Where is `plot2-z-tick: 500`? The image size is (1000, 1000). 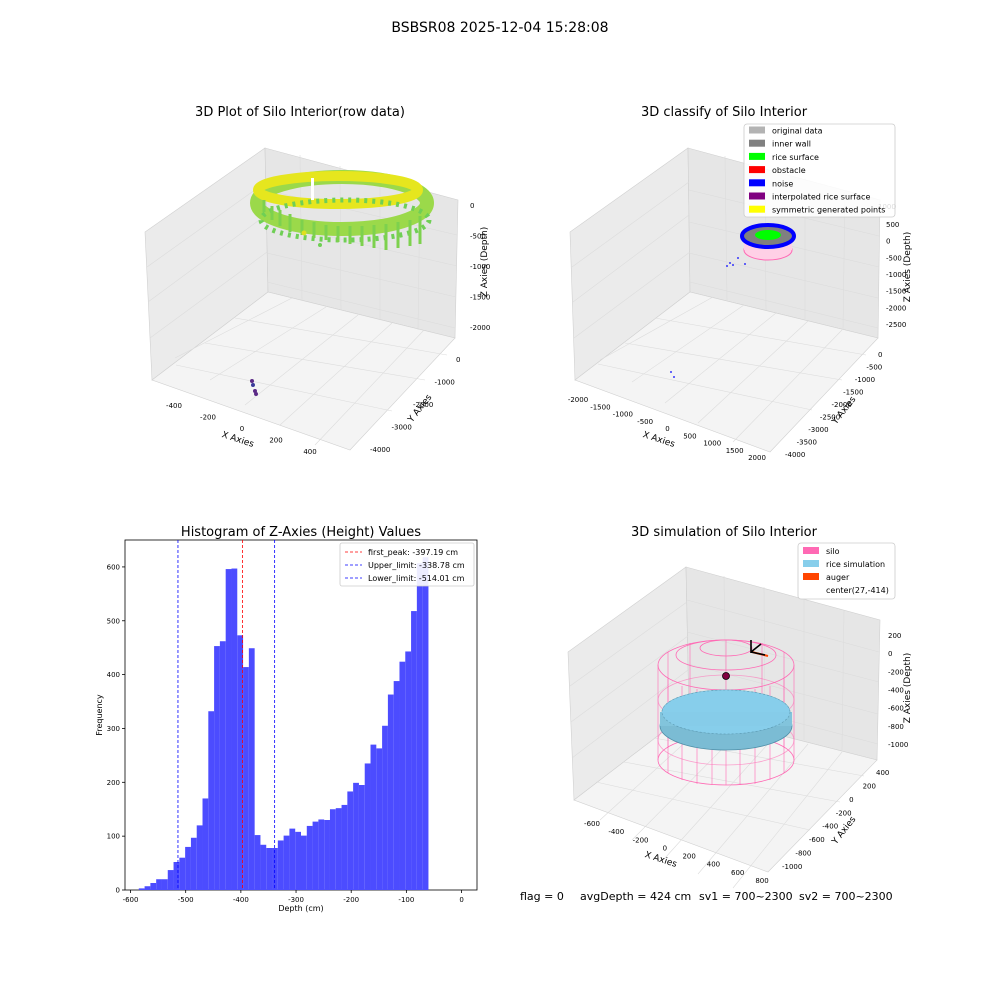
plot2-z-tick: 500 is located at coordinates (892, 225).